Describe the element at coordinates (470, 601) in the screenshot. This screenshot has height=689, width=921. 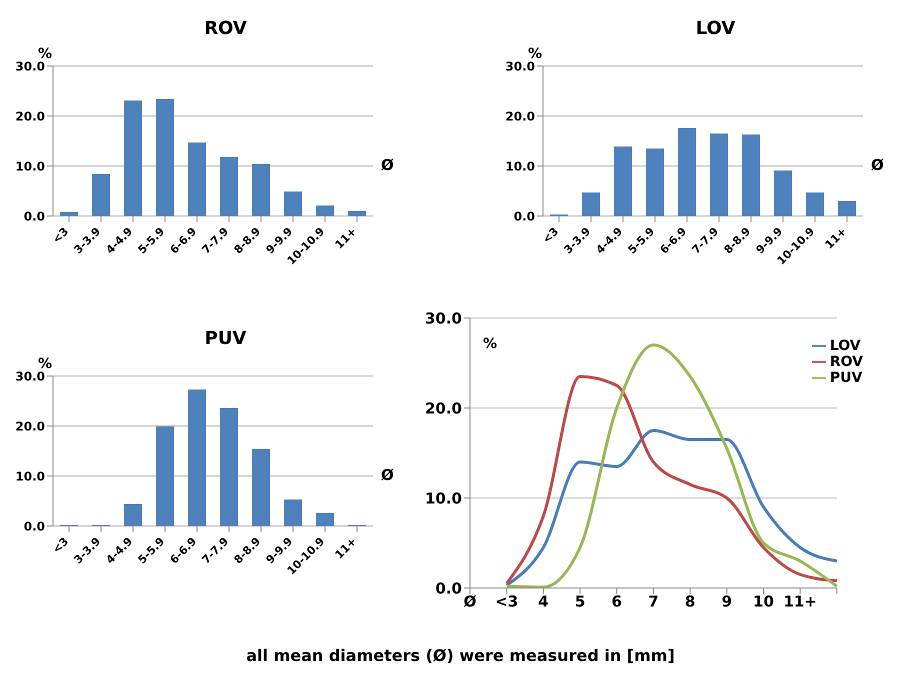
I see `x-tick-label: Ø` at that location.